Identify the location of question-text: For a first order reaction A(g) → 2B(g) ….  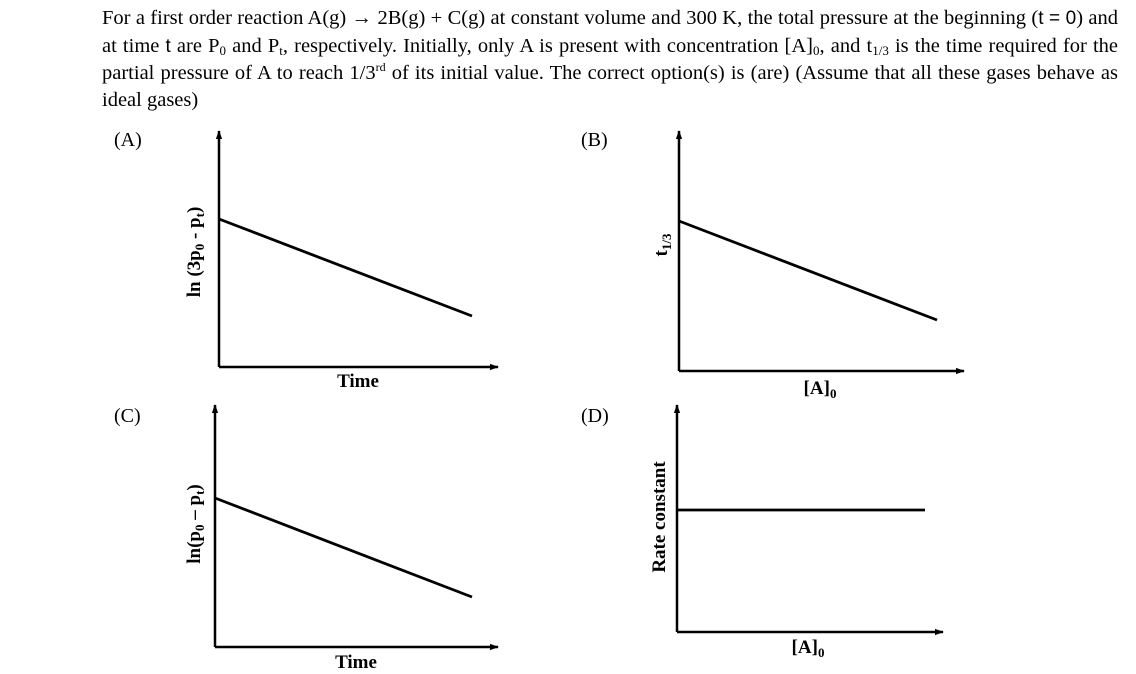
(610, 59).